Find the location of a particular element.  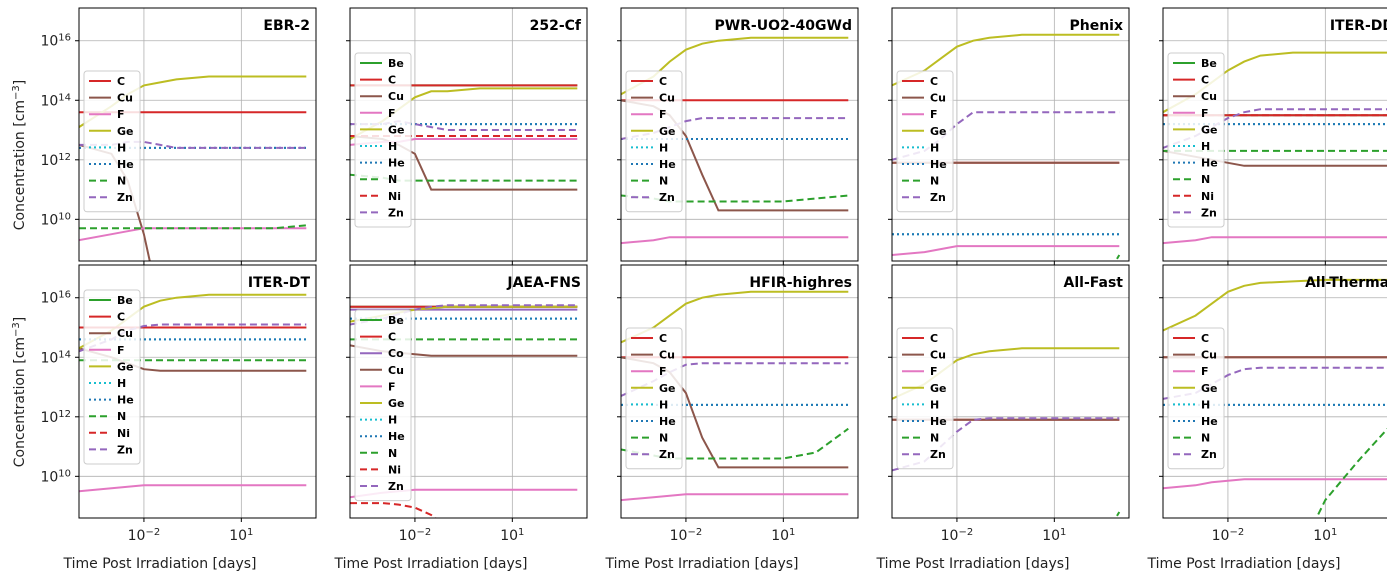

legend: Be C Cu F Ge H He N Ni Zn is located at coordinates (1196, 140).